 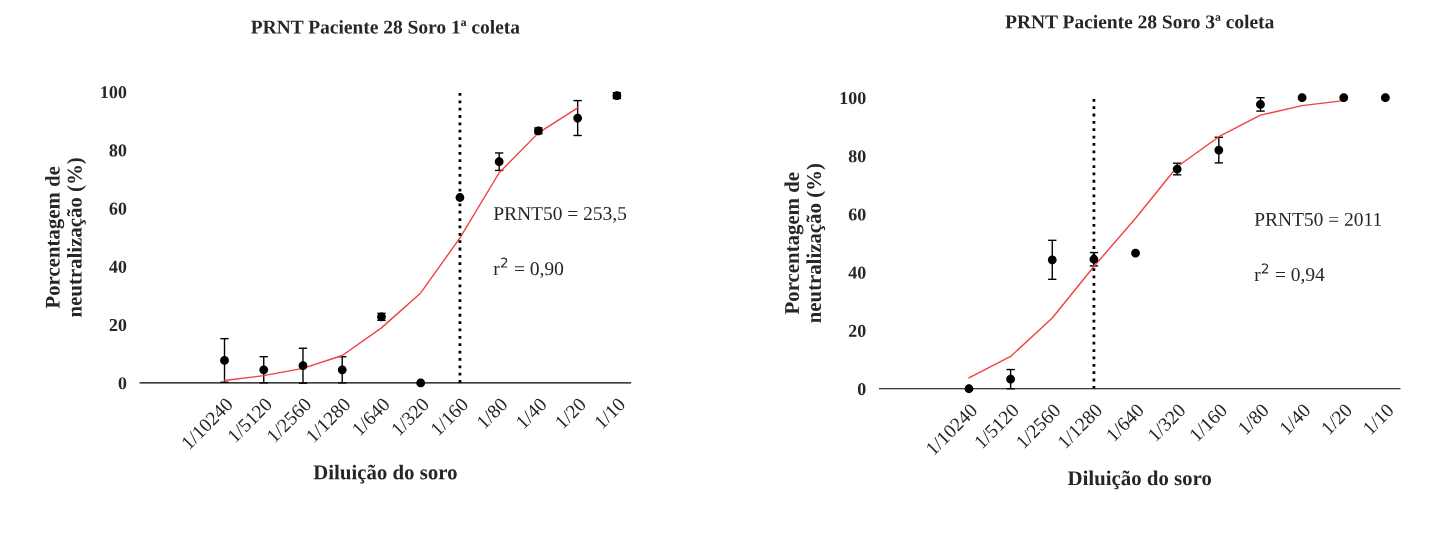 I want to click on annotation: PRNT50 = 253,5, so click(x=560, y=214).